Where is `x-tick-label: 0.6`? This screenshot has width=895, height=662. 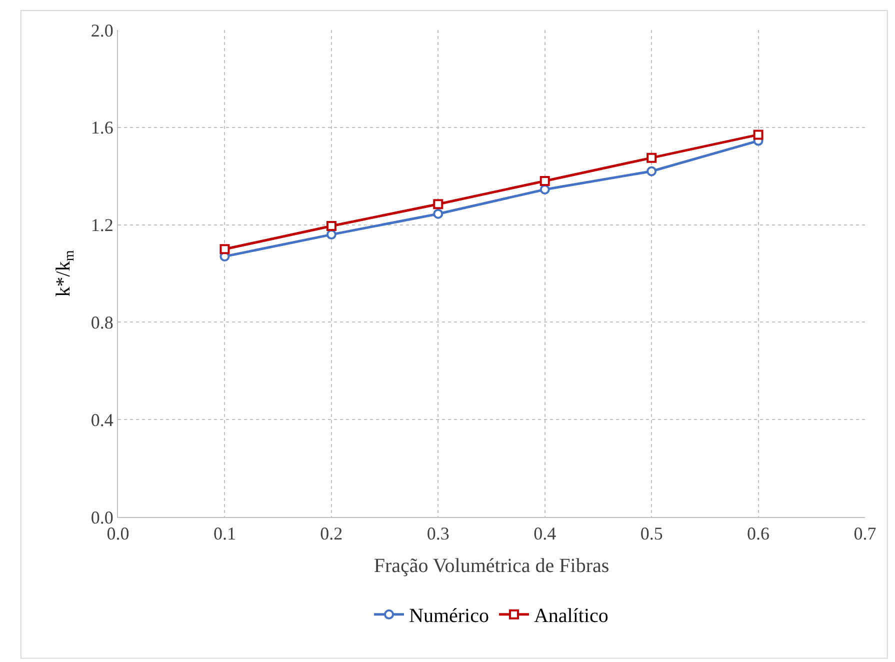 x-tick-label: 0.6 is located at coordinates (758, 534).